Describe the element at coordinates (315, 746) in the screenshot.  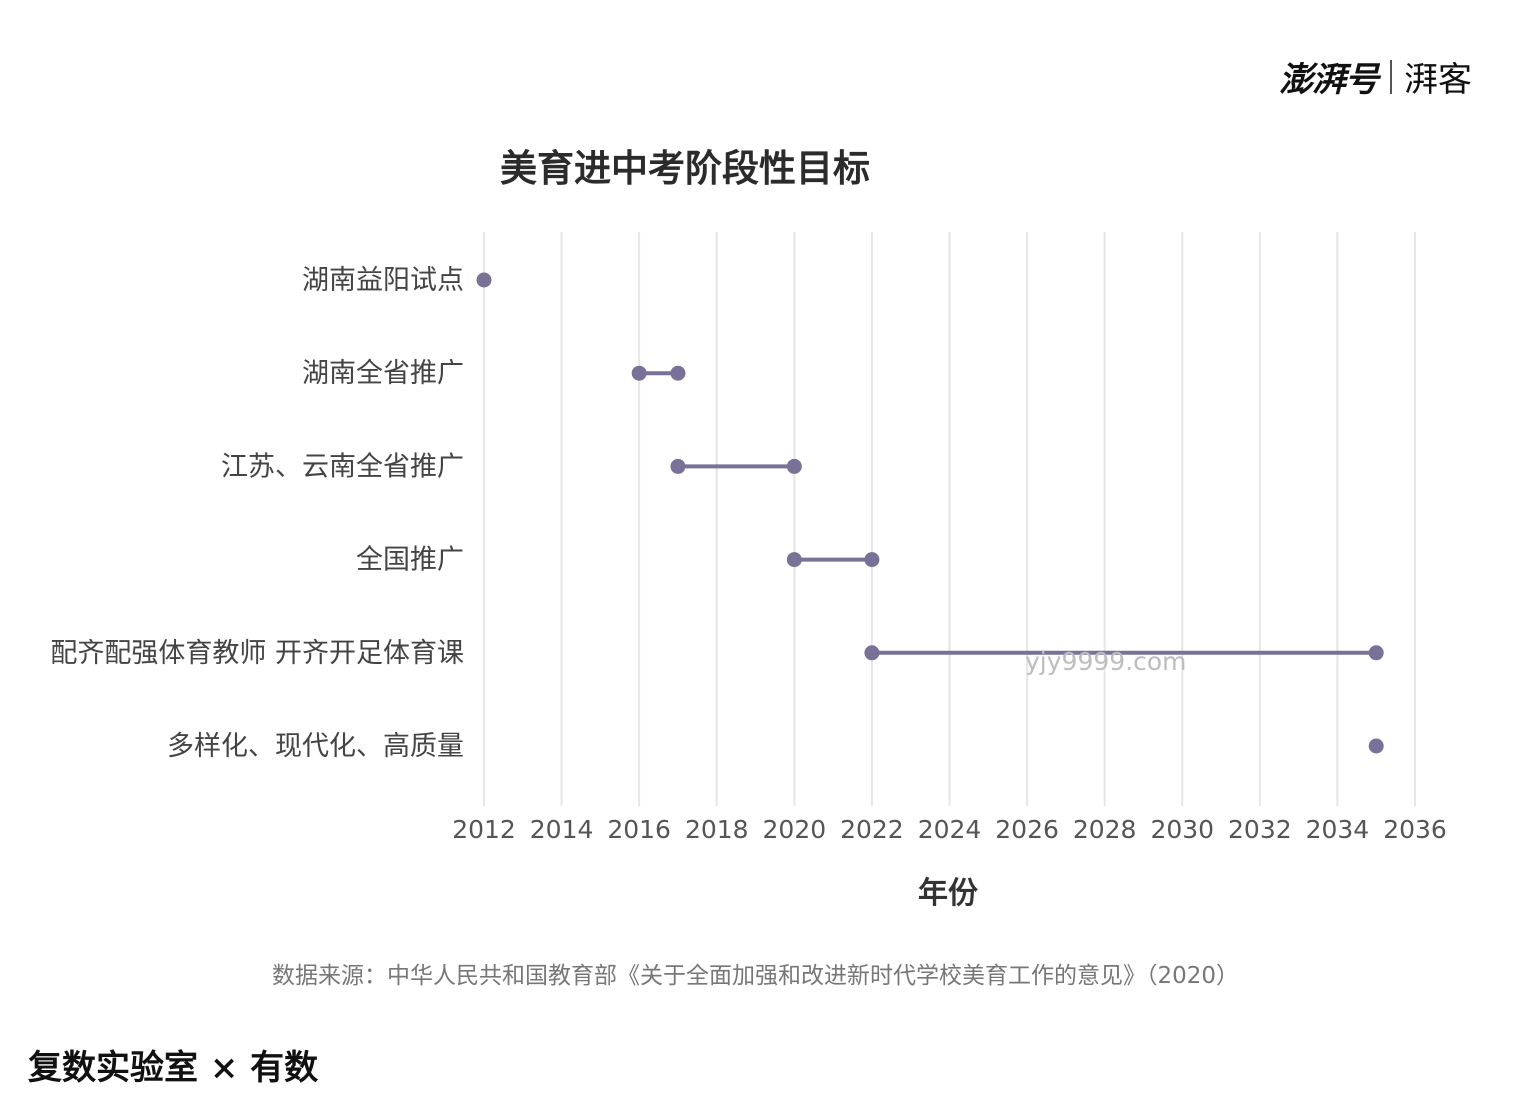
I see `y-category-label: 多样化、现代化、高质量` at that location.